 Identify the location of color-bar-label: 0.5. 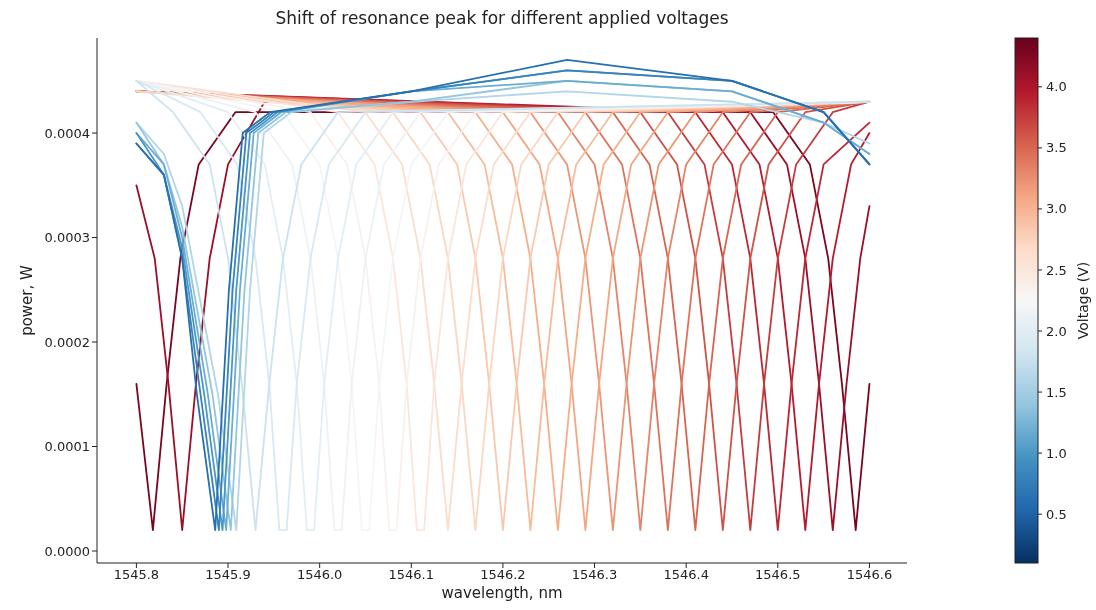
(1056, 514).